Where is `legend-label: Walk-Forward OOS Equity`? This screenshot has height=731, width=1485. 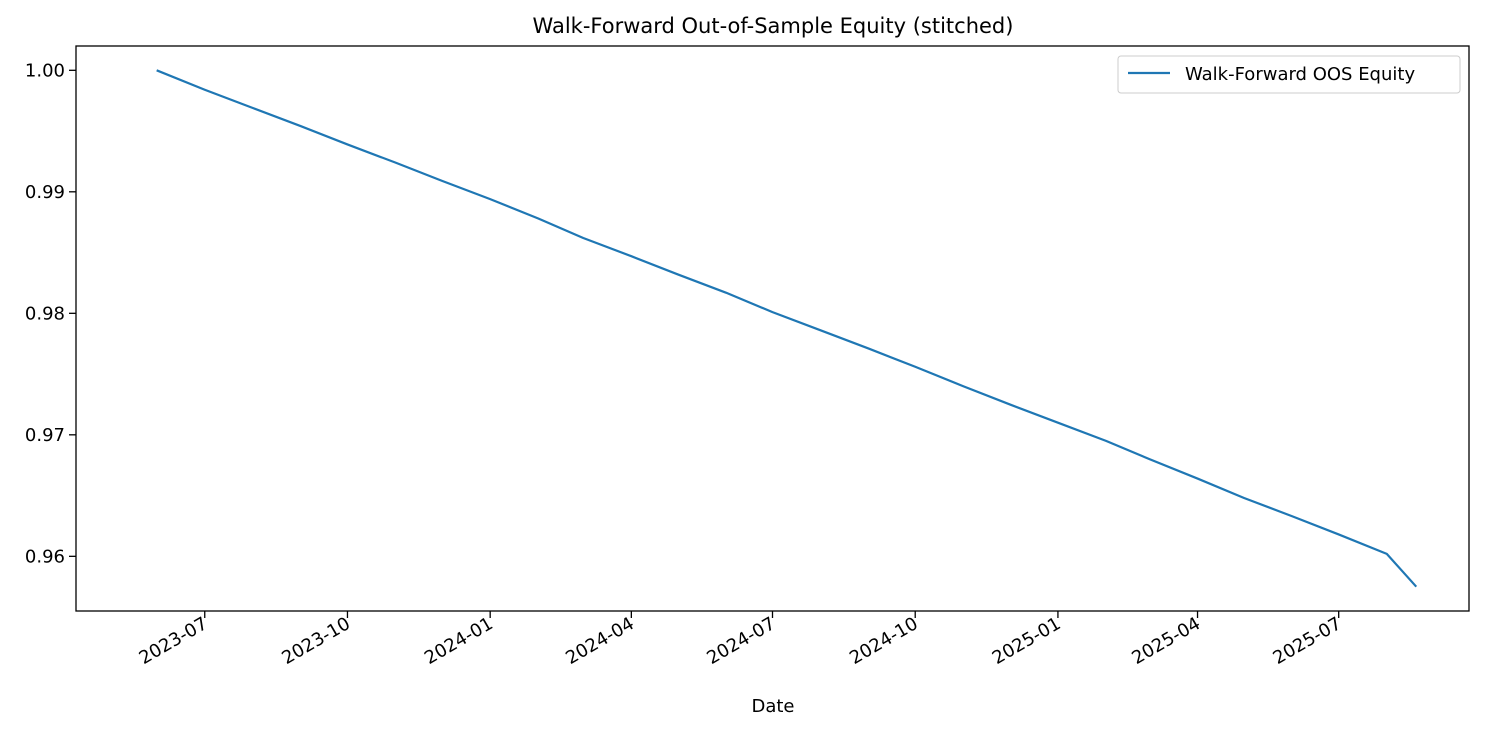
legend-label: Walk-Forward OOS Equity is located at coordinates (1300, 74).